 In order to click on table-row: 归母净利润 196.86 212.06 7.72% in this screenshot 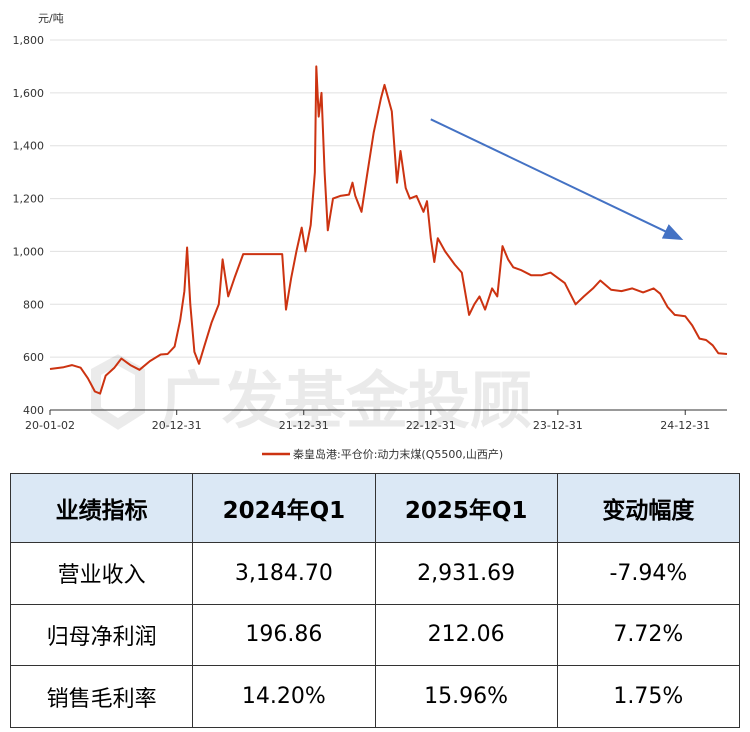, I will do `click(375, 635)`.